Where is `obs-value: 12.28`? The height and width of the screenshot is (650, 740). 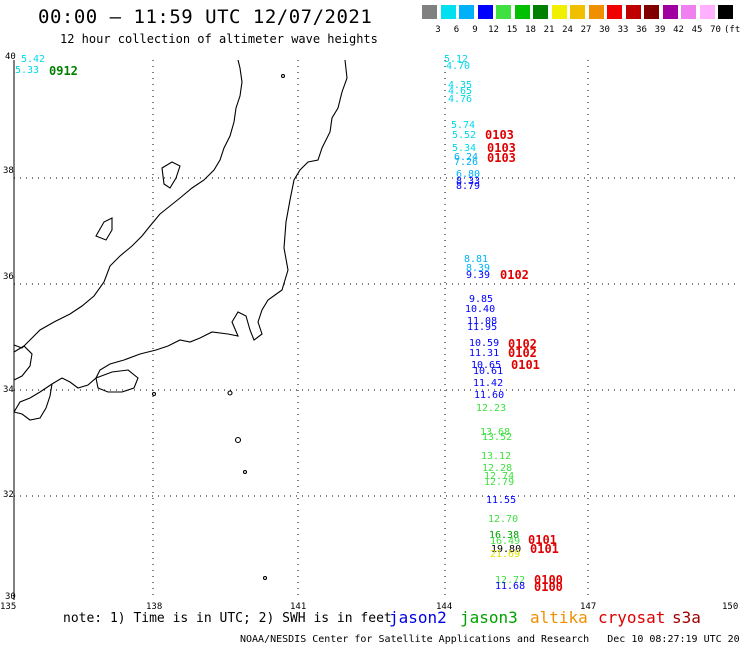
obs-value: 12.28 is located at coordinates (497, 468).